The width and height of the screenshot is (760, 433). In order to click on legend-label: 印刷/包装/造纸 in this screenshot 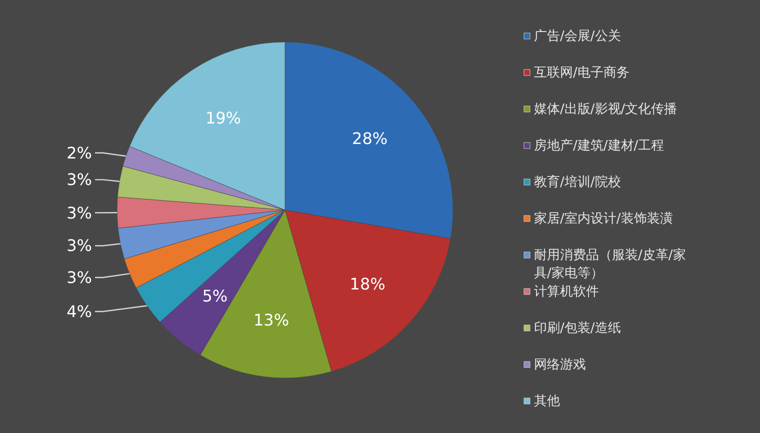, I will do `click(577, 328)`.